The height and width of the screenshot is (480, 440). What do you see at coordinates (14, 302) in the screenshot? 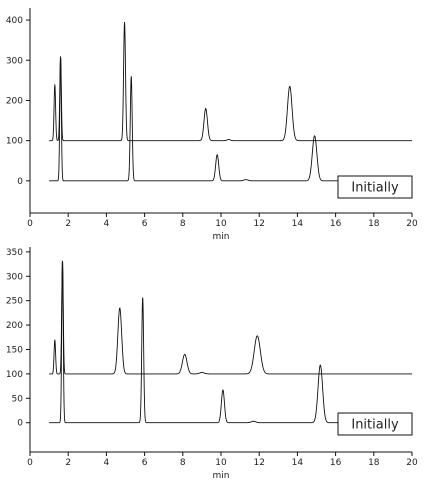
I see `y-tick-label: 250` at bounding box center [14, 302].